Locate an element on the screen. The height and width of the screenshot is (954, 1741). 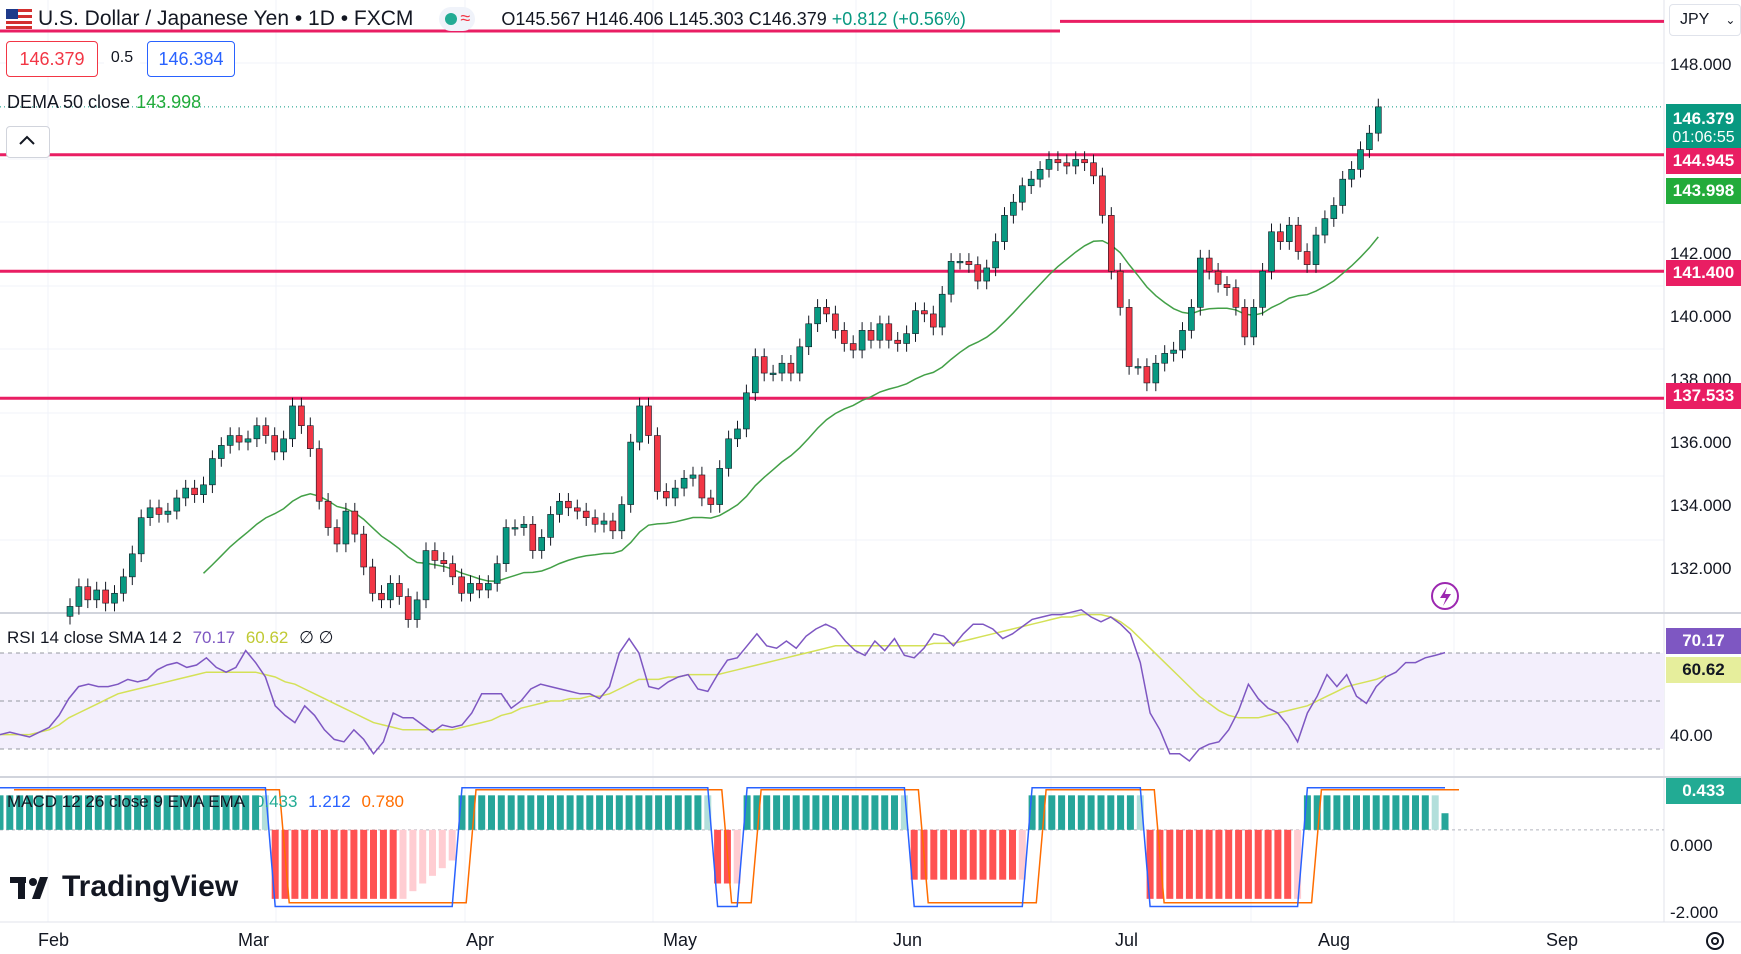
rsi-sma-line is located at coordinates (693, 674).